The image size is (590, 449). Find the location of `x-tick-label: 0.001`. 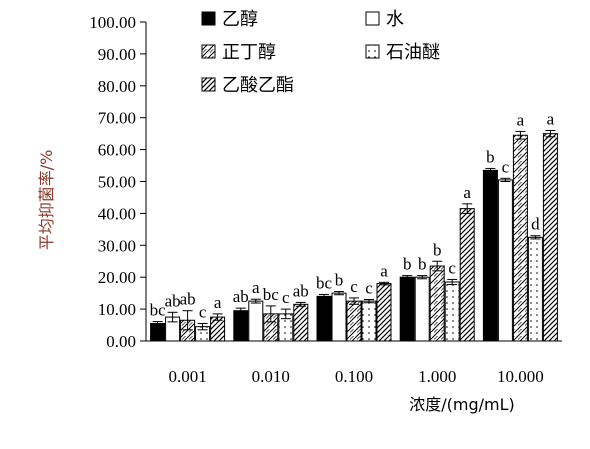

x-tick-label: 0.001 is located at coordinates (187, 376).